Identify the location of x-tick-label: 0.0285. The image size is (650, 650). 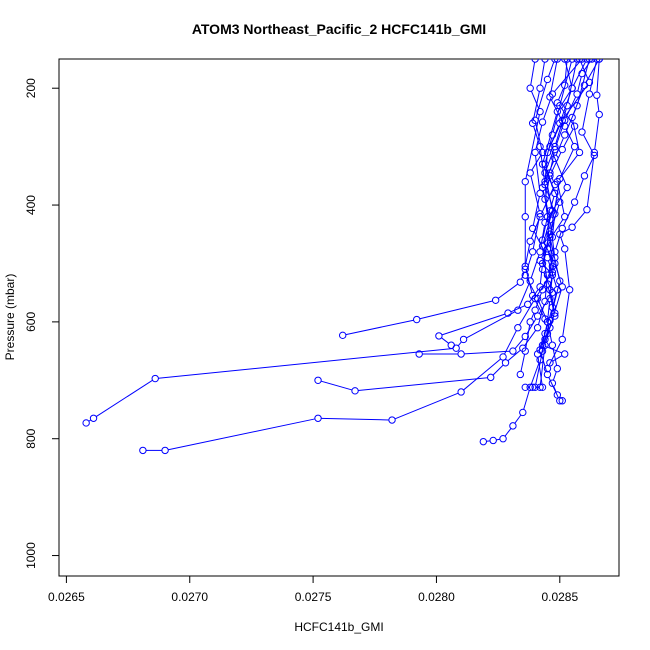
(559, 597).